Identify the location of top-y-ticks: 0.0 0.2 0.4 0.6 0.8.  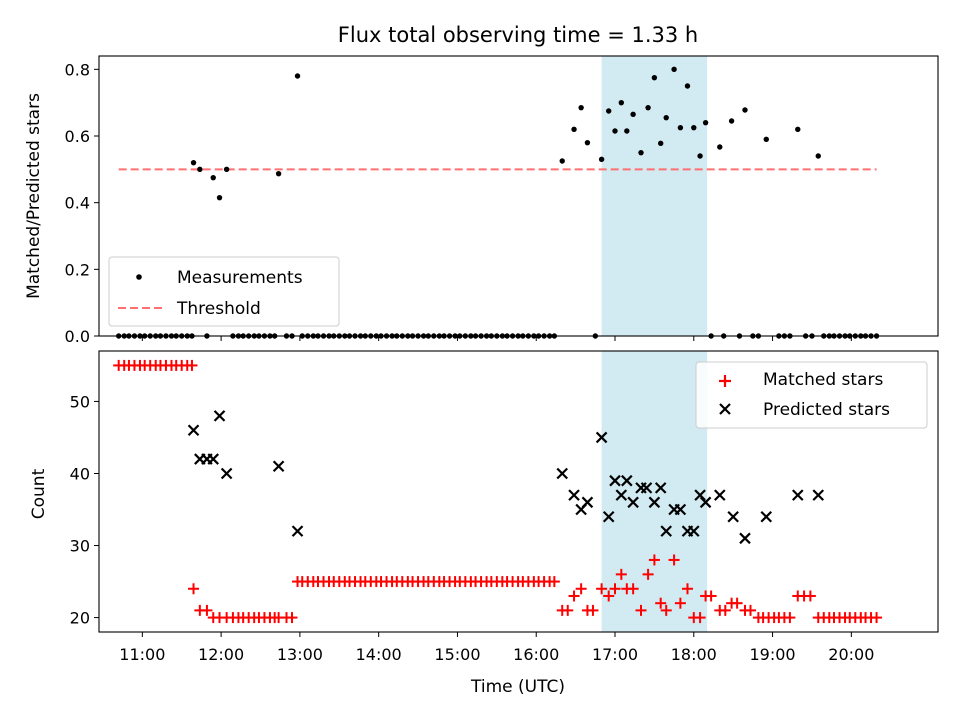
(82, 203).